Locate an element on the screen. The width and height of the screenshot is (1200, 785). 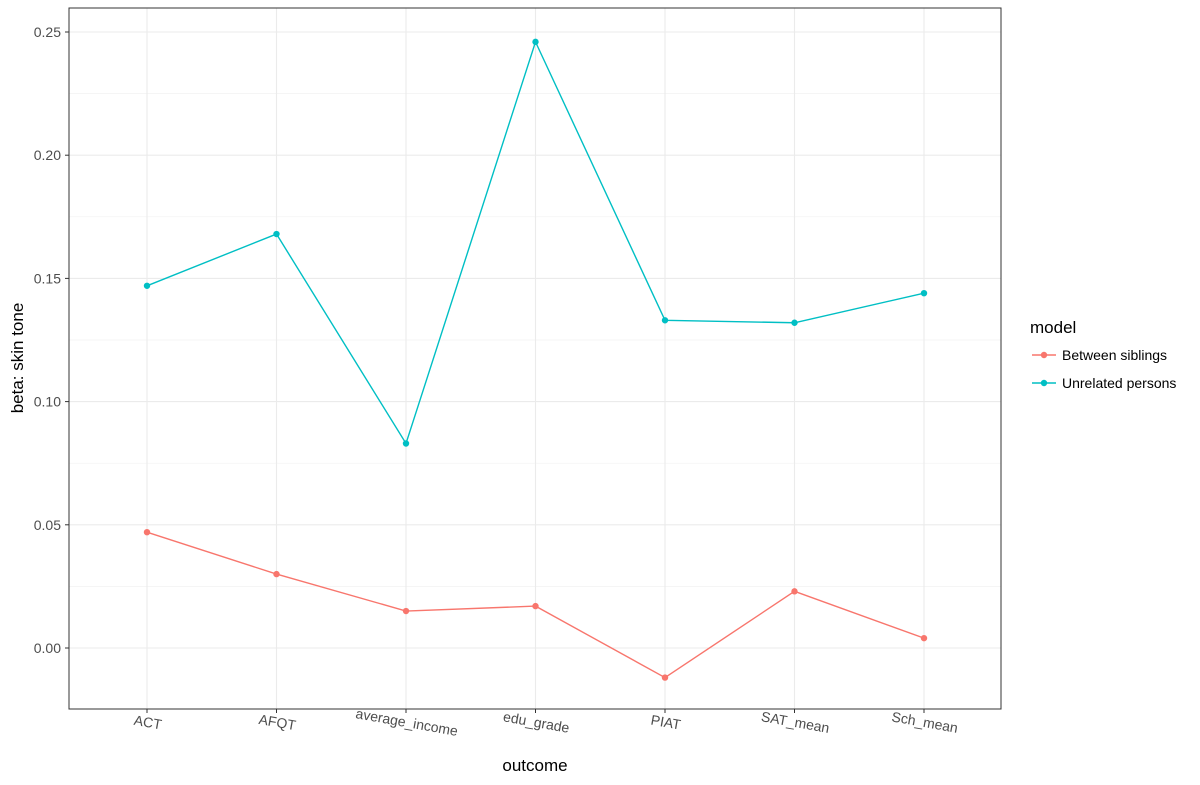
y-tick-label-3: 0.15 is located at coordinates (47, 278).